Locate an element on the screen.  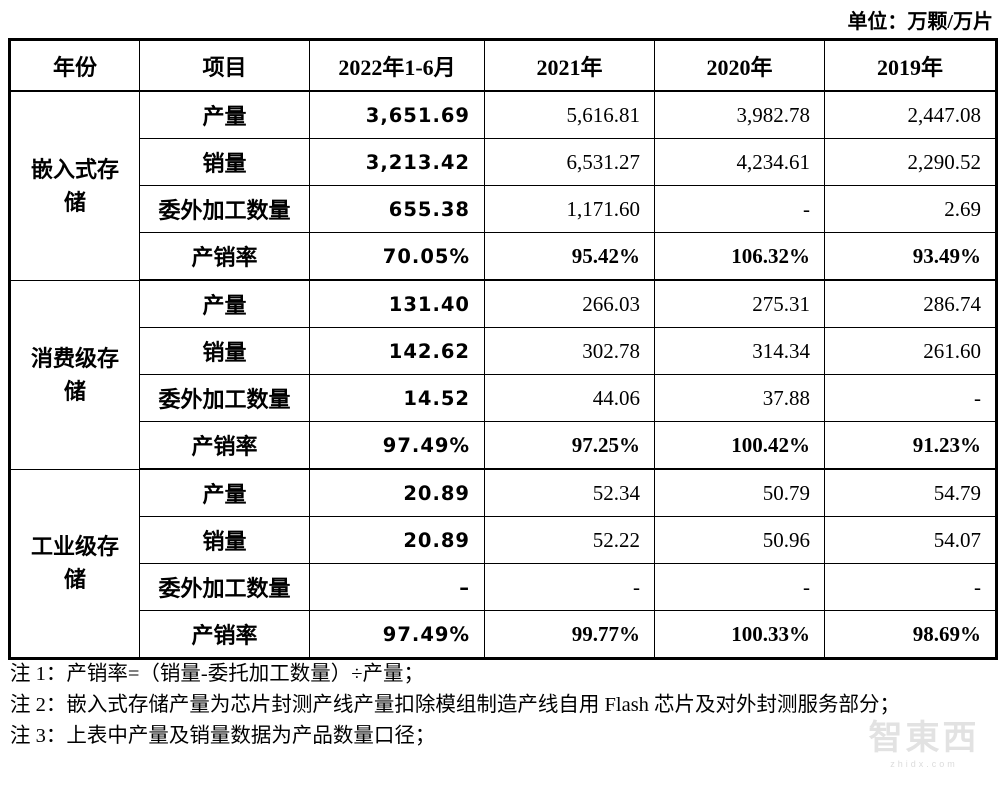
zhidx-watermark: 智東西 zhidx.com is located at coordinates (924, 744).